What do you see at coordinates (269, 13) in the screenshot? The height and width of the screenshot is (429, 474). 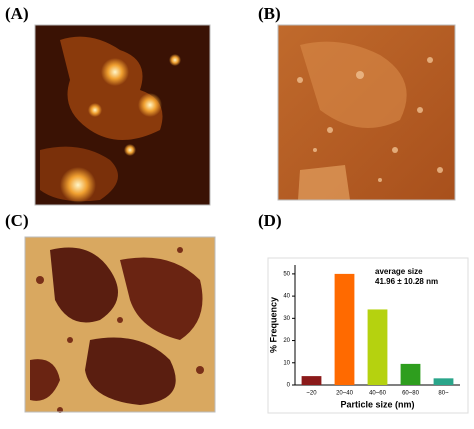 I see `panel-label: (B)` at bounding box center [269, 13].